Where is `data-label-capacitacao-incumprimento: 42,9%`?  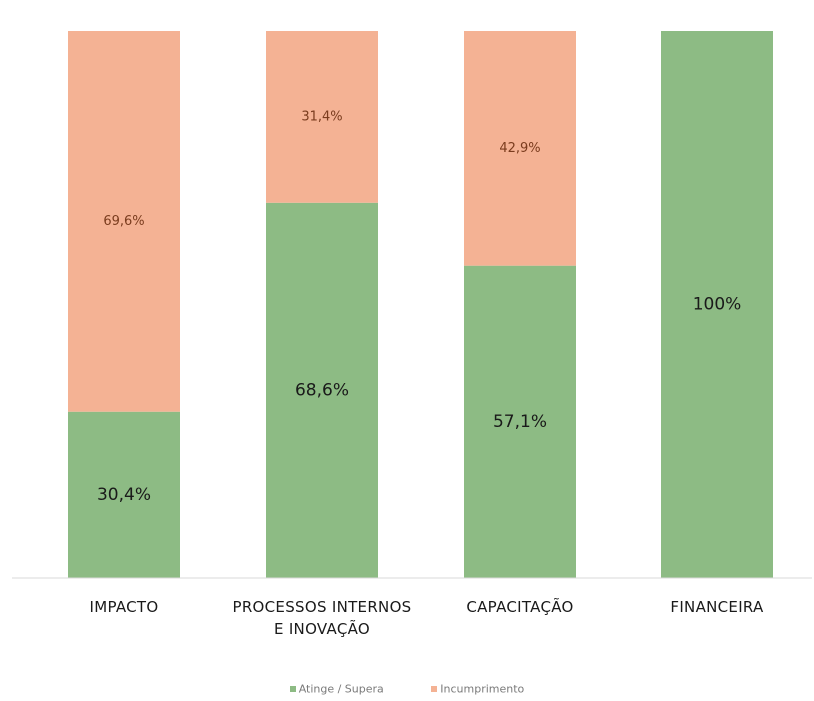
data-label-capacitacao-incumprimento: 42,9% is located at coordinates (519, 148).